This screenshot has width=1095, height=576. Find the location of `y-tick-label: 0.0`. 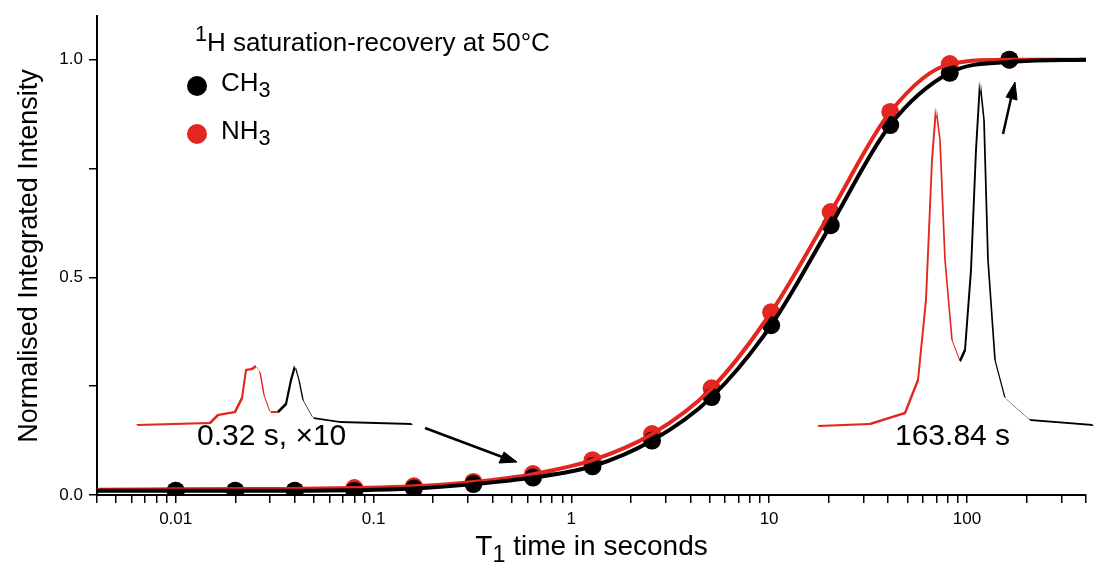

y-tick-label: 0.0 is located at coordinates (71, 494).